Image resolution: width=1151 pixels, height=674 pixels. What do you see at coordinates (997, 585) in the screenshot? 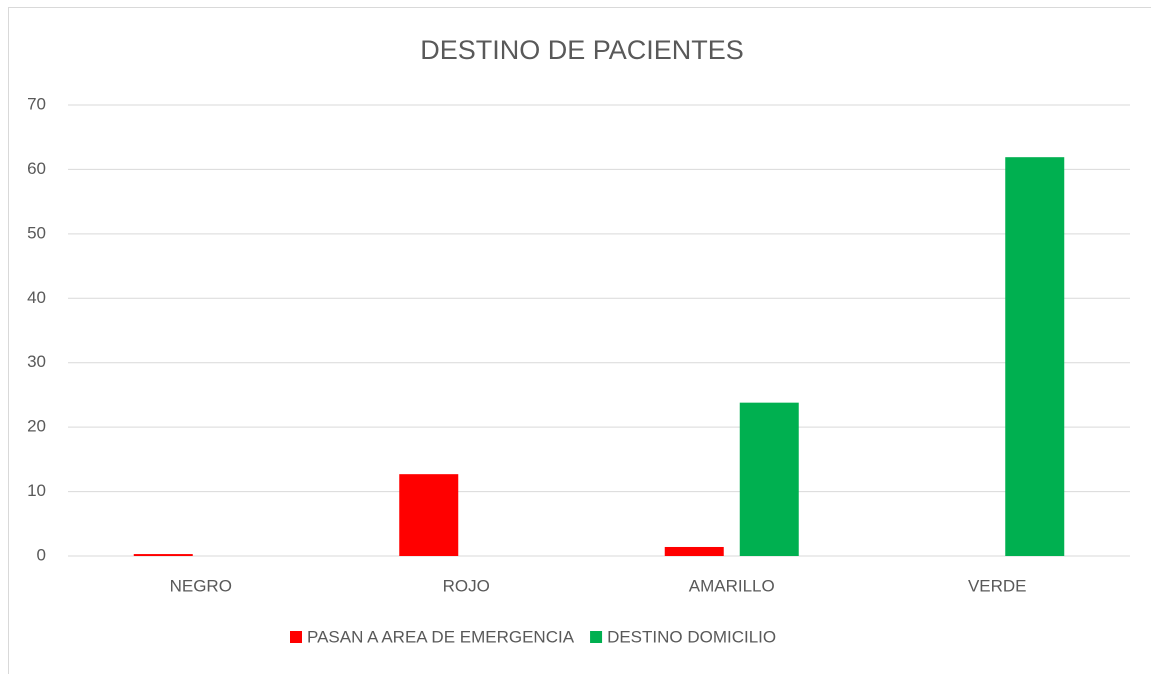
I see `x-tick-label: VERDE` at bounding box center [997, 585].